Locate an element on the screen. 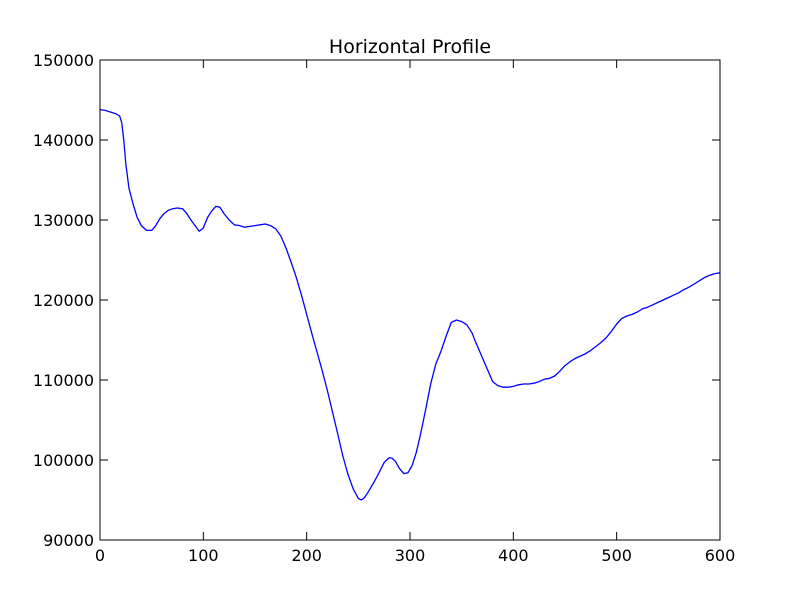 The height and width of the screenshot is (600, 800). y-tick-label: 100000 is located at coordinates (63, 460).